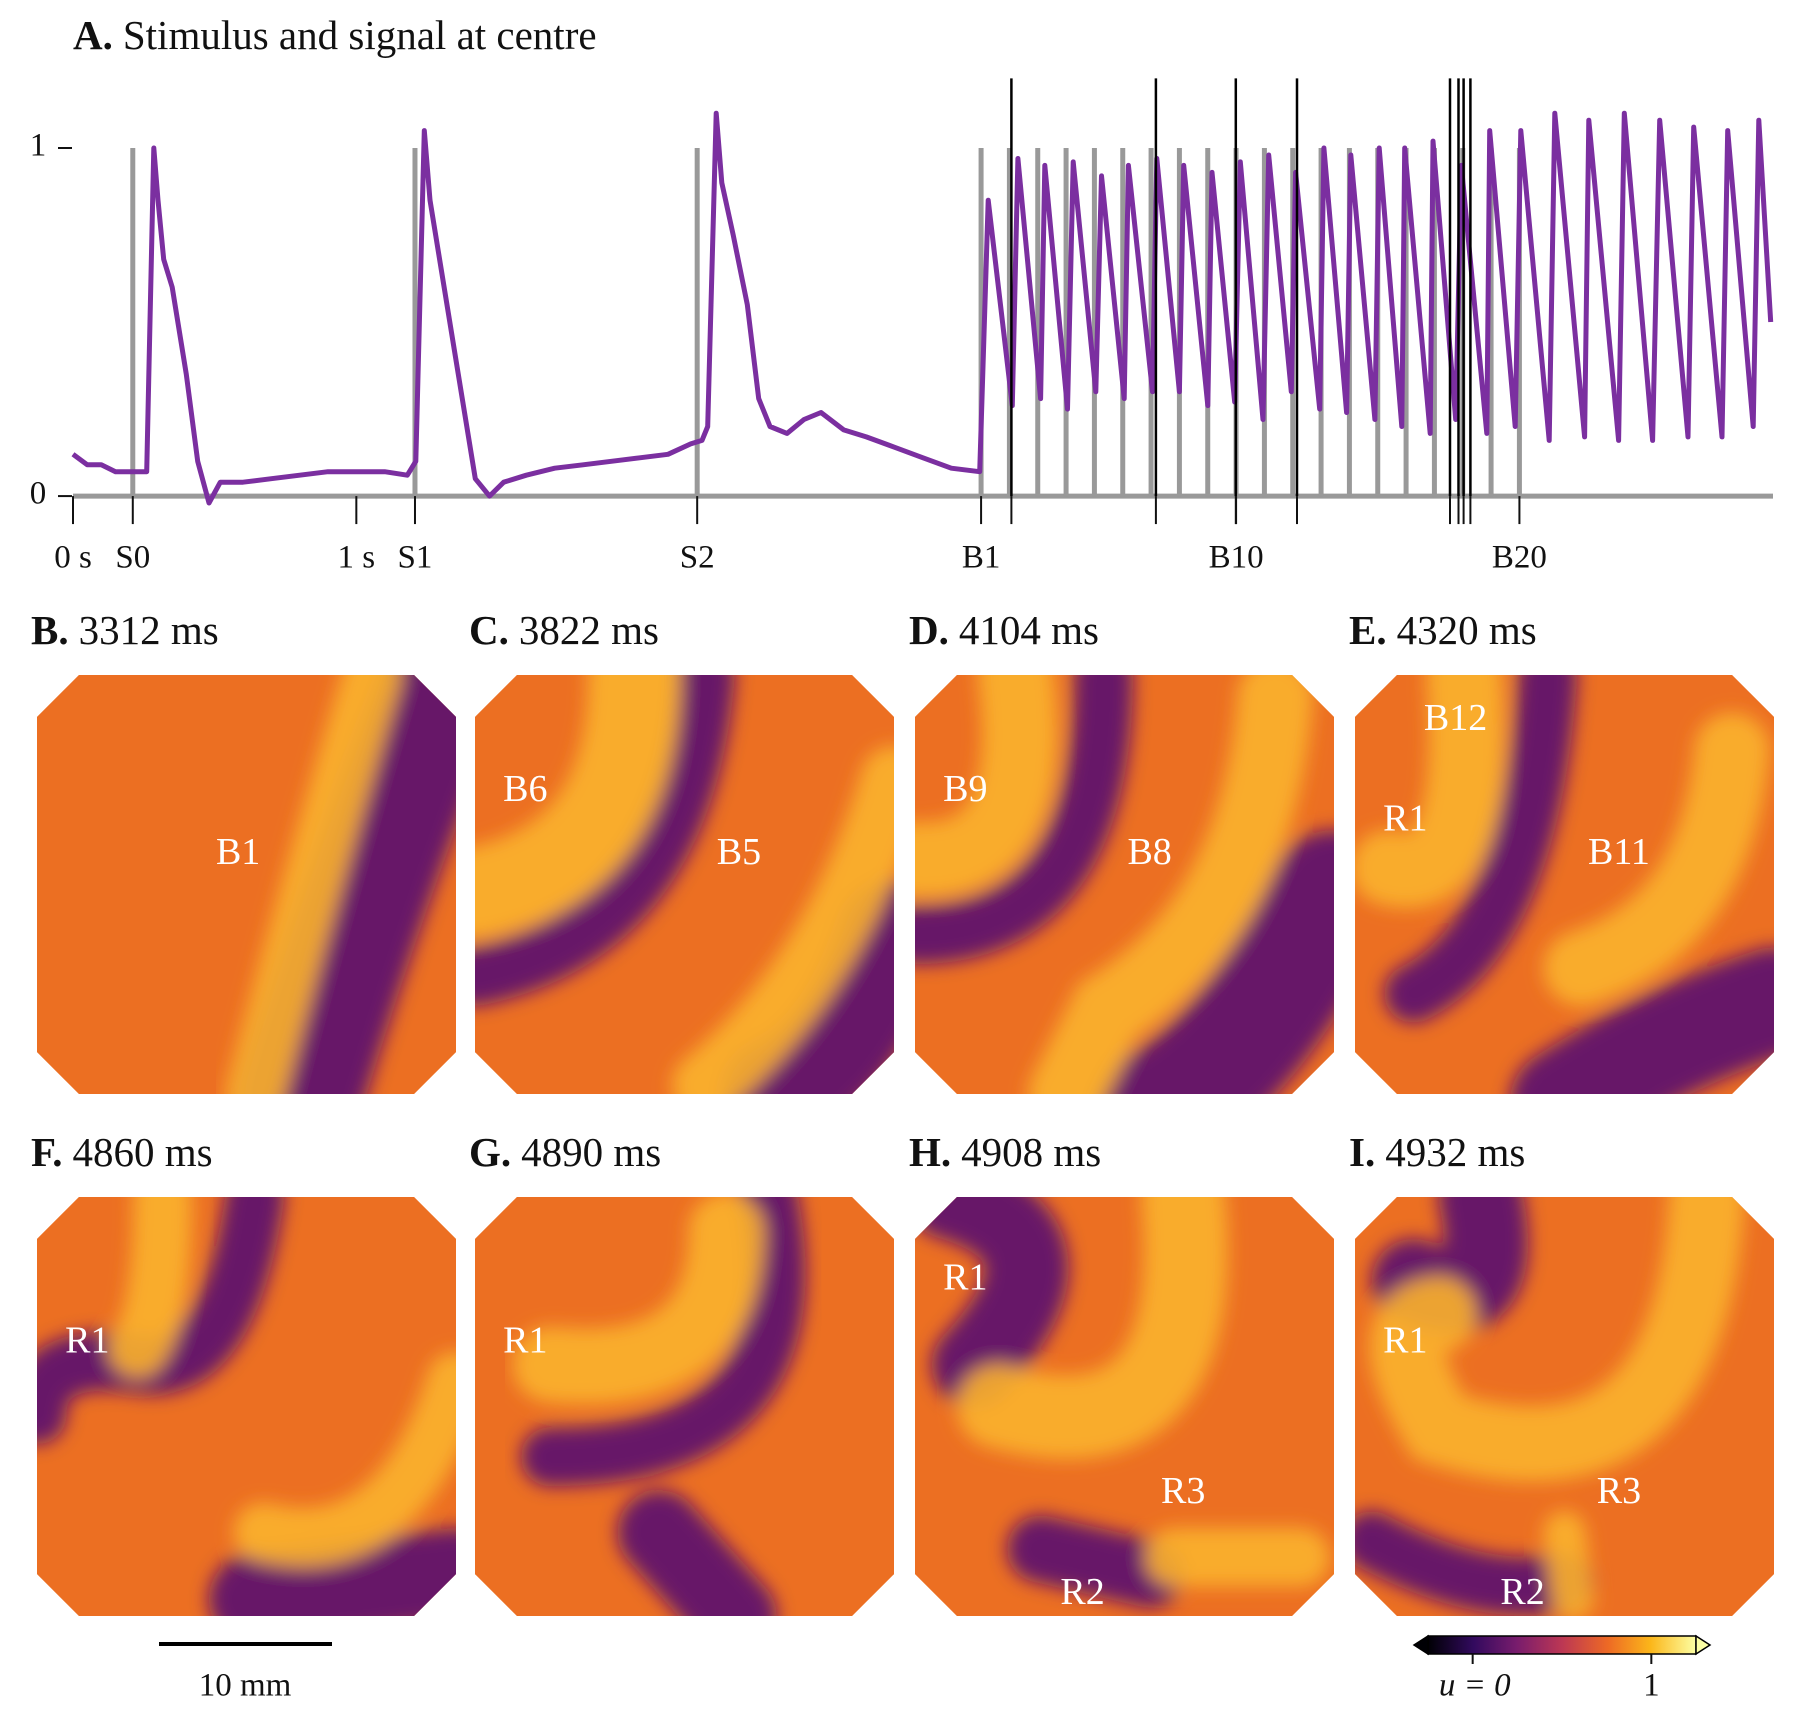  Describe the element at coordinates (1467, 630) in the screenshot. I see `panel-time: 4320 ms` at that location.